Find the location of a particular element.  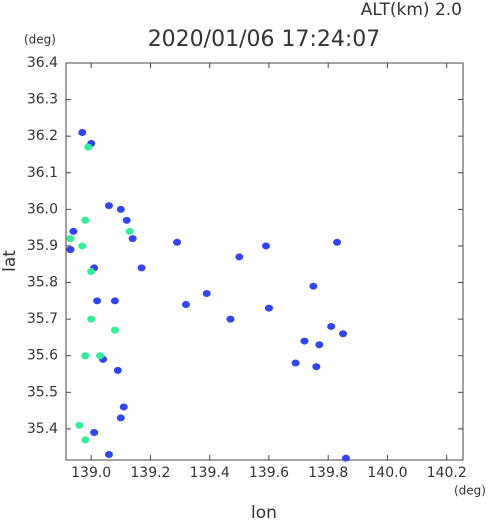

x-tick-label: 139.0 is located at coordinates (91, 473).